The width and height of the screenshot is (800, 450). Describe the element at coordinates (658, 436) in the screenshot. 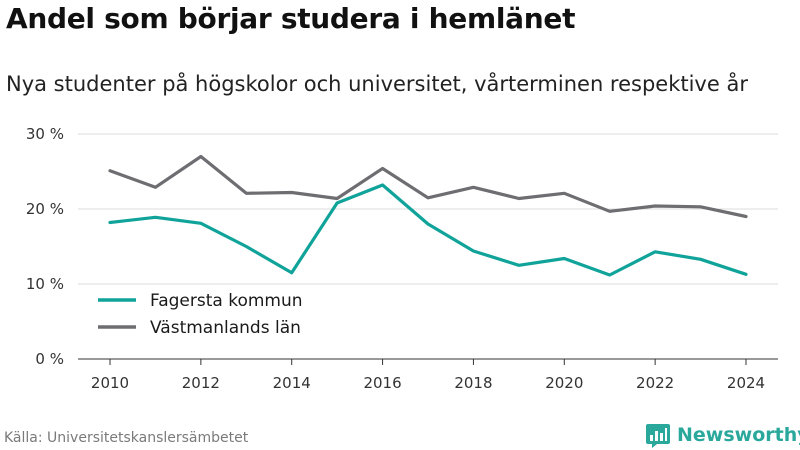

I see `bar-chart-logo-icon` at that location.